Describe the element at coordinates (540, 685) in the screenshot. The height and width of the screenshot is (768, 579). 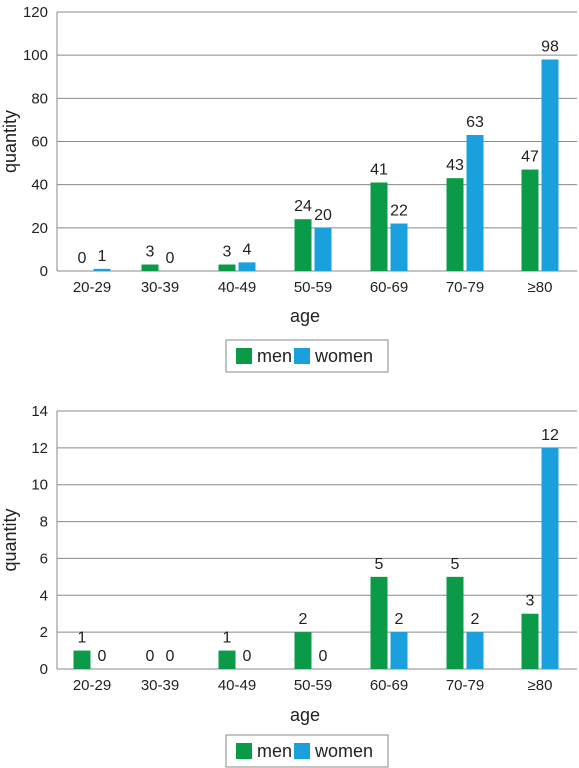
I see `x-tick-label-1-6: ≥80` at that location.